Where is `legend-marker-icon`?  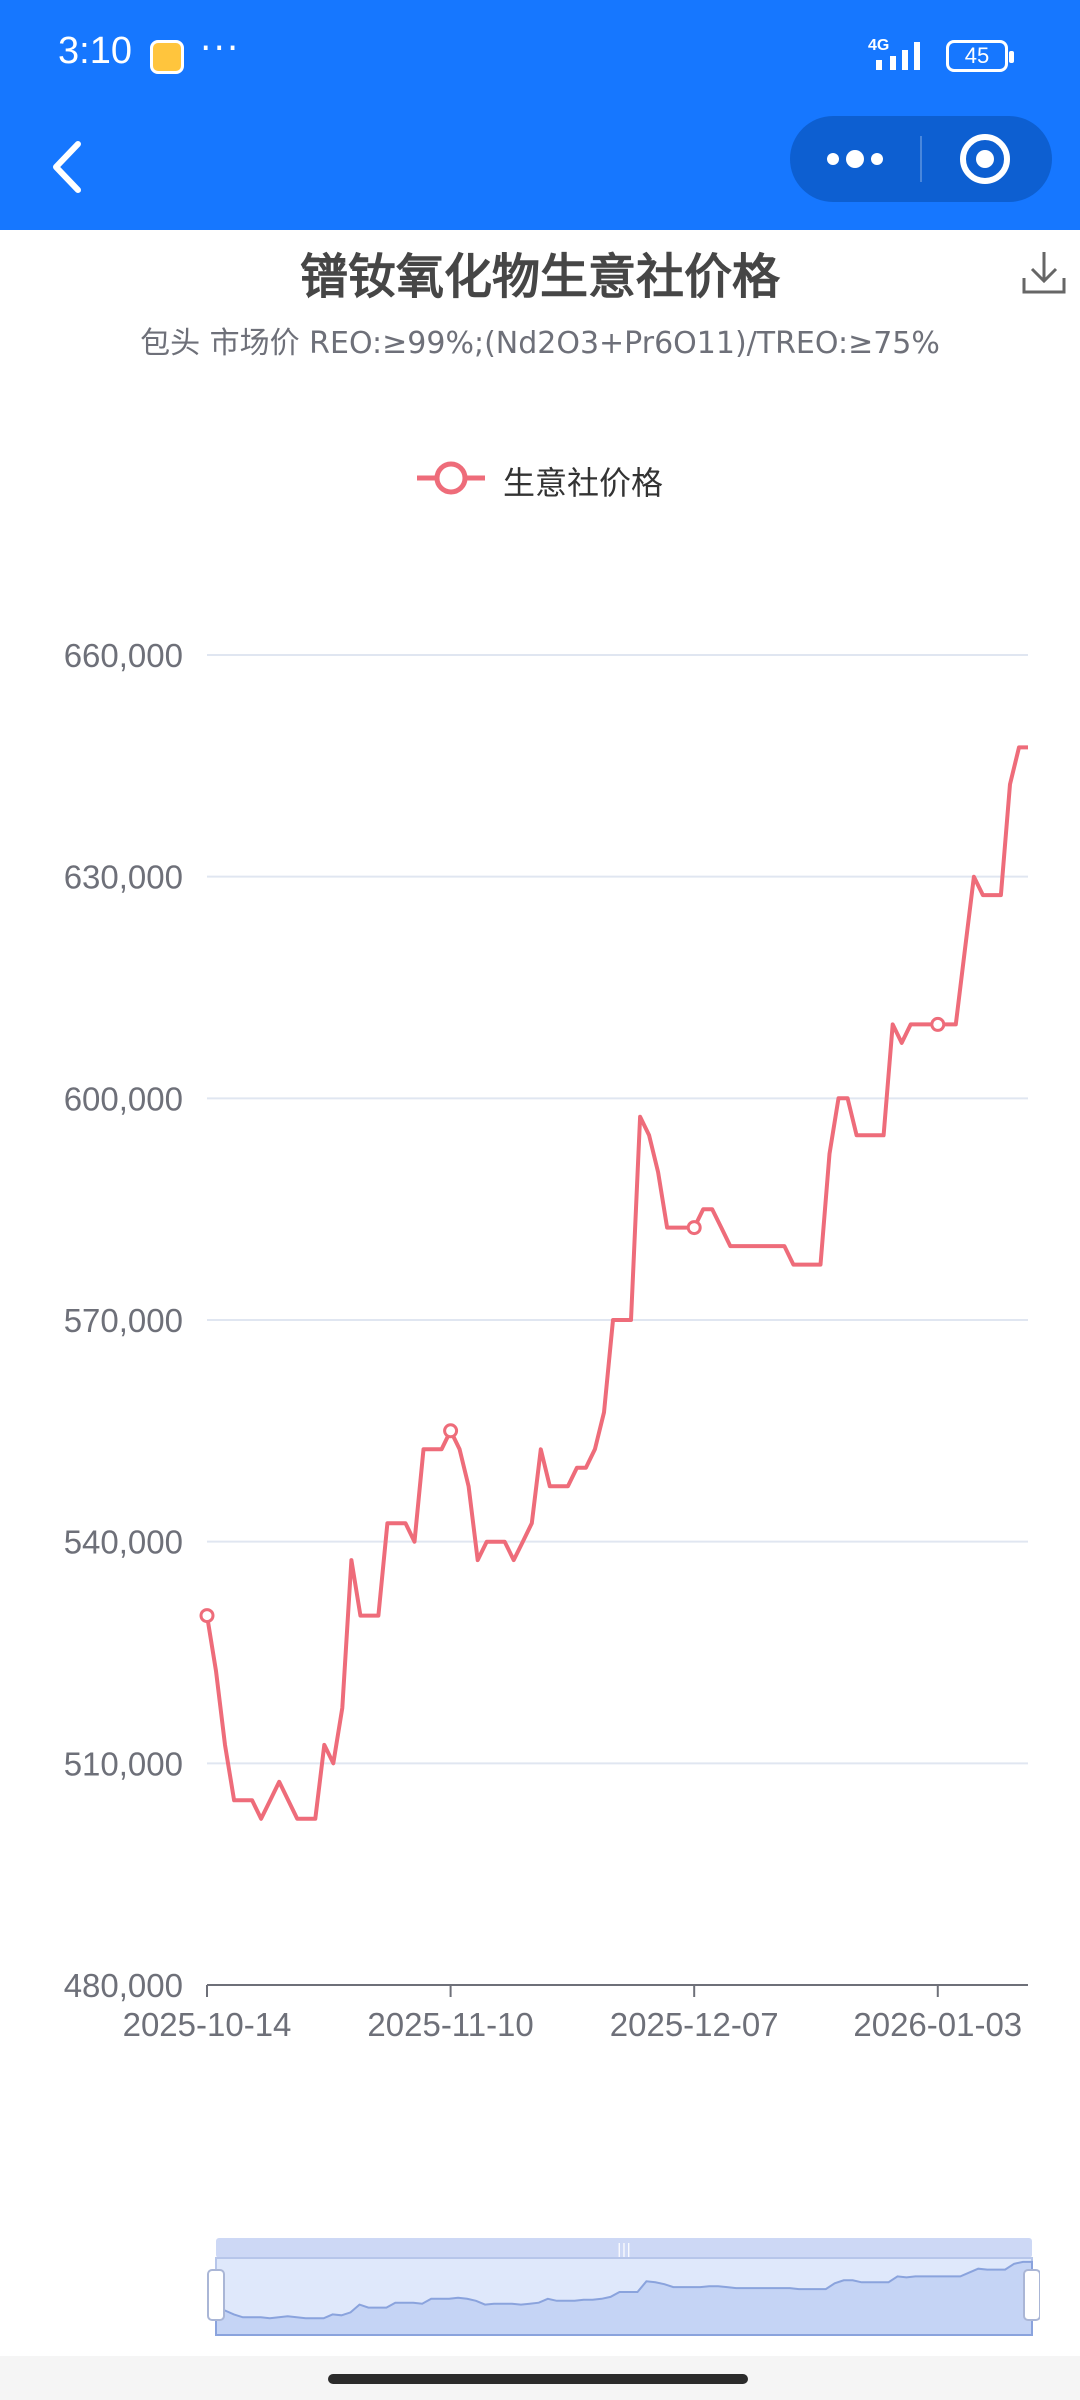
legend-marker-icon is located at coordinates (451, 478).